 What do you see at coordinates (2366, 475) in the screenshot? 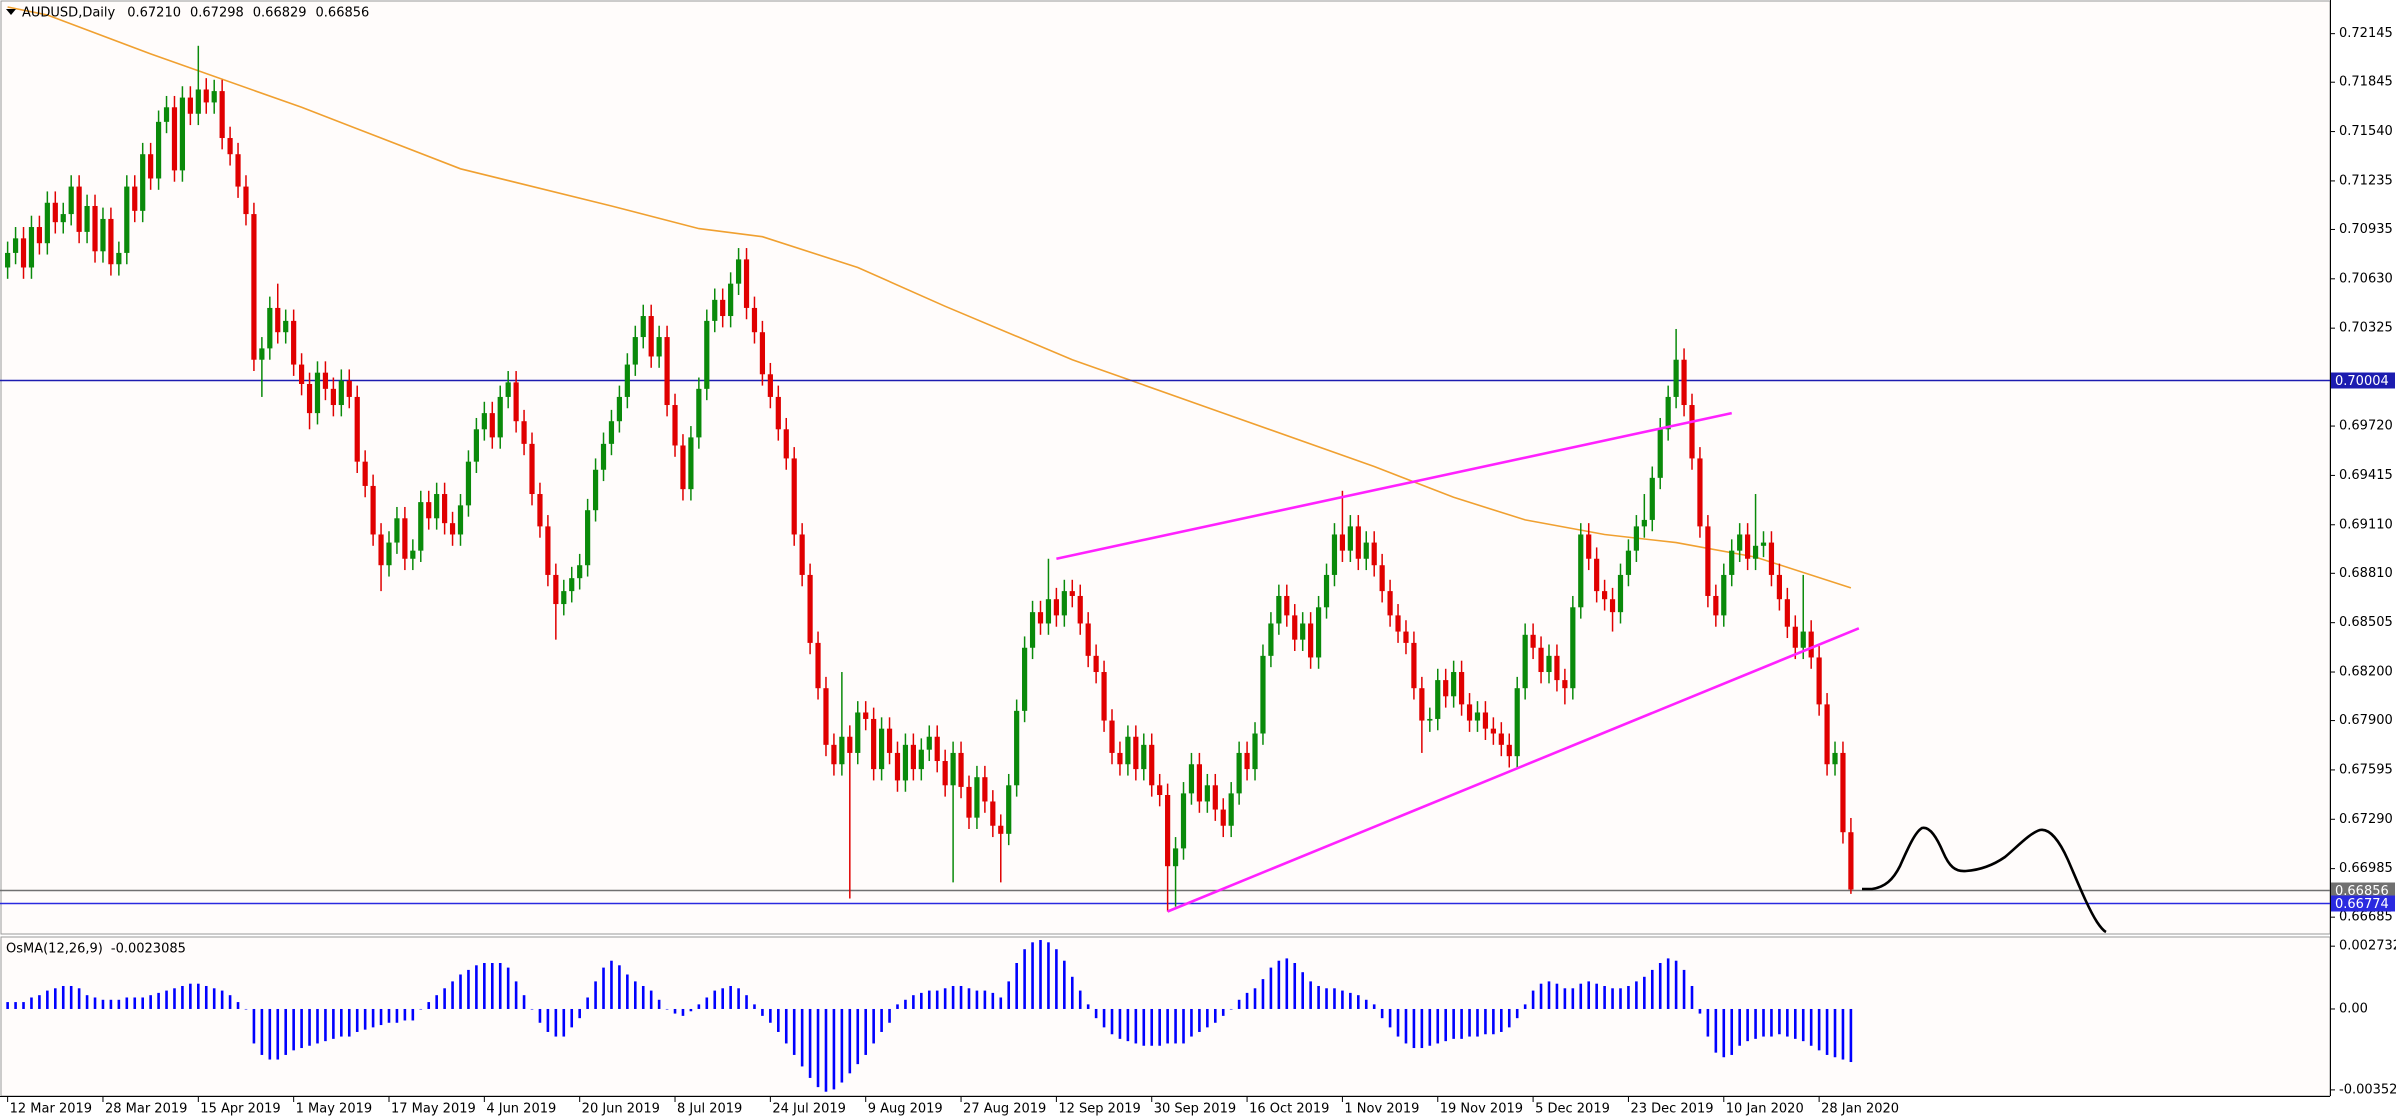
I see `y-tick-label: 0.69415` at bounding box center [2366, 475].